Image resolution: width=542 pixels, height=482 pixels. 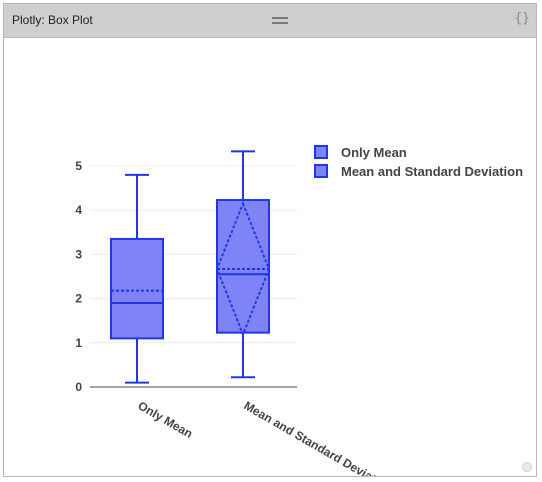 What do you see at coordinates (243, 266) in the screenshot?
I see `box-mean-sd` at bounding box center [243, 266].